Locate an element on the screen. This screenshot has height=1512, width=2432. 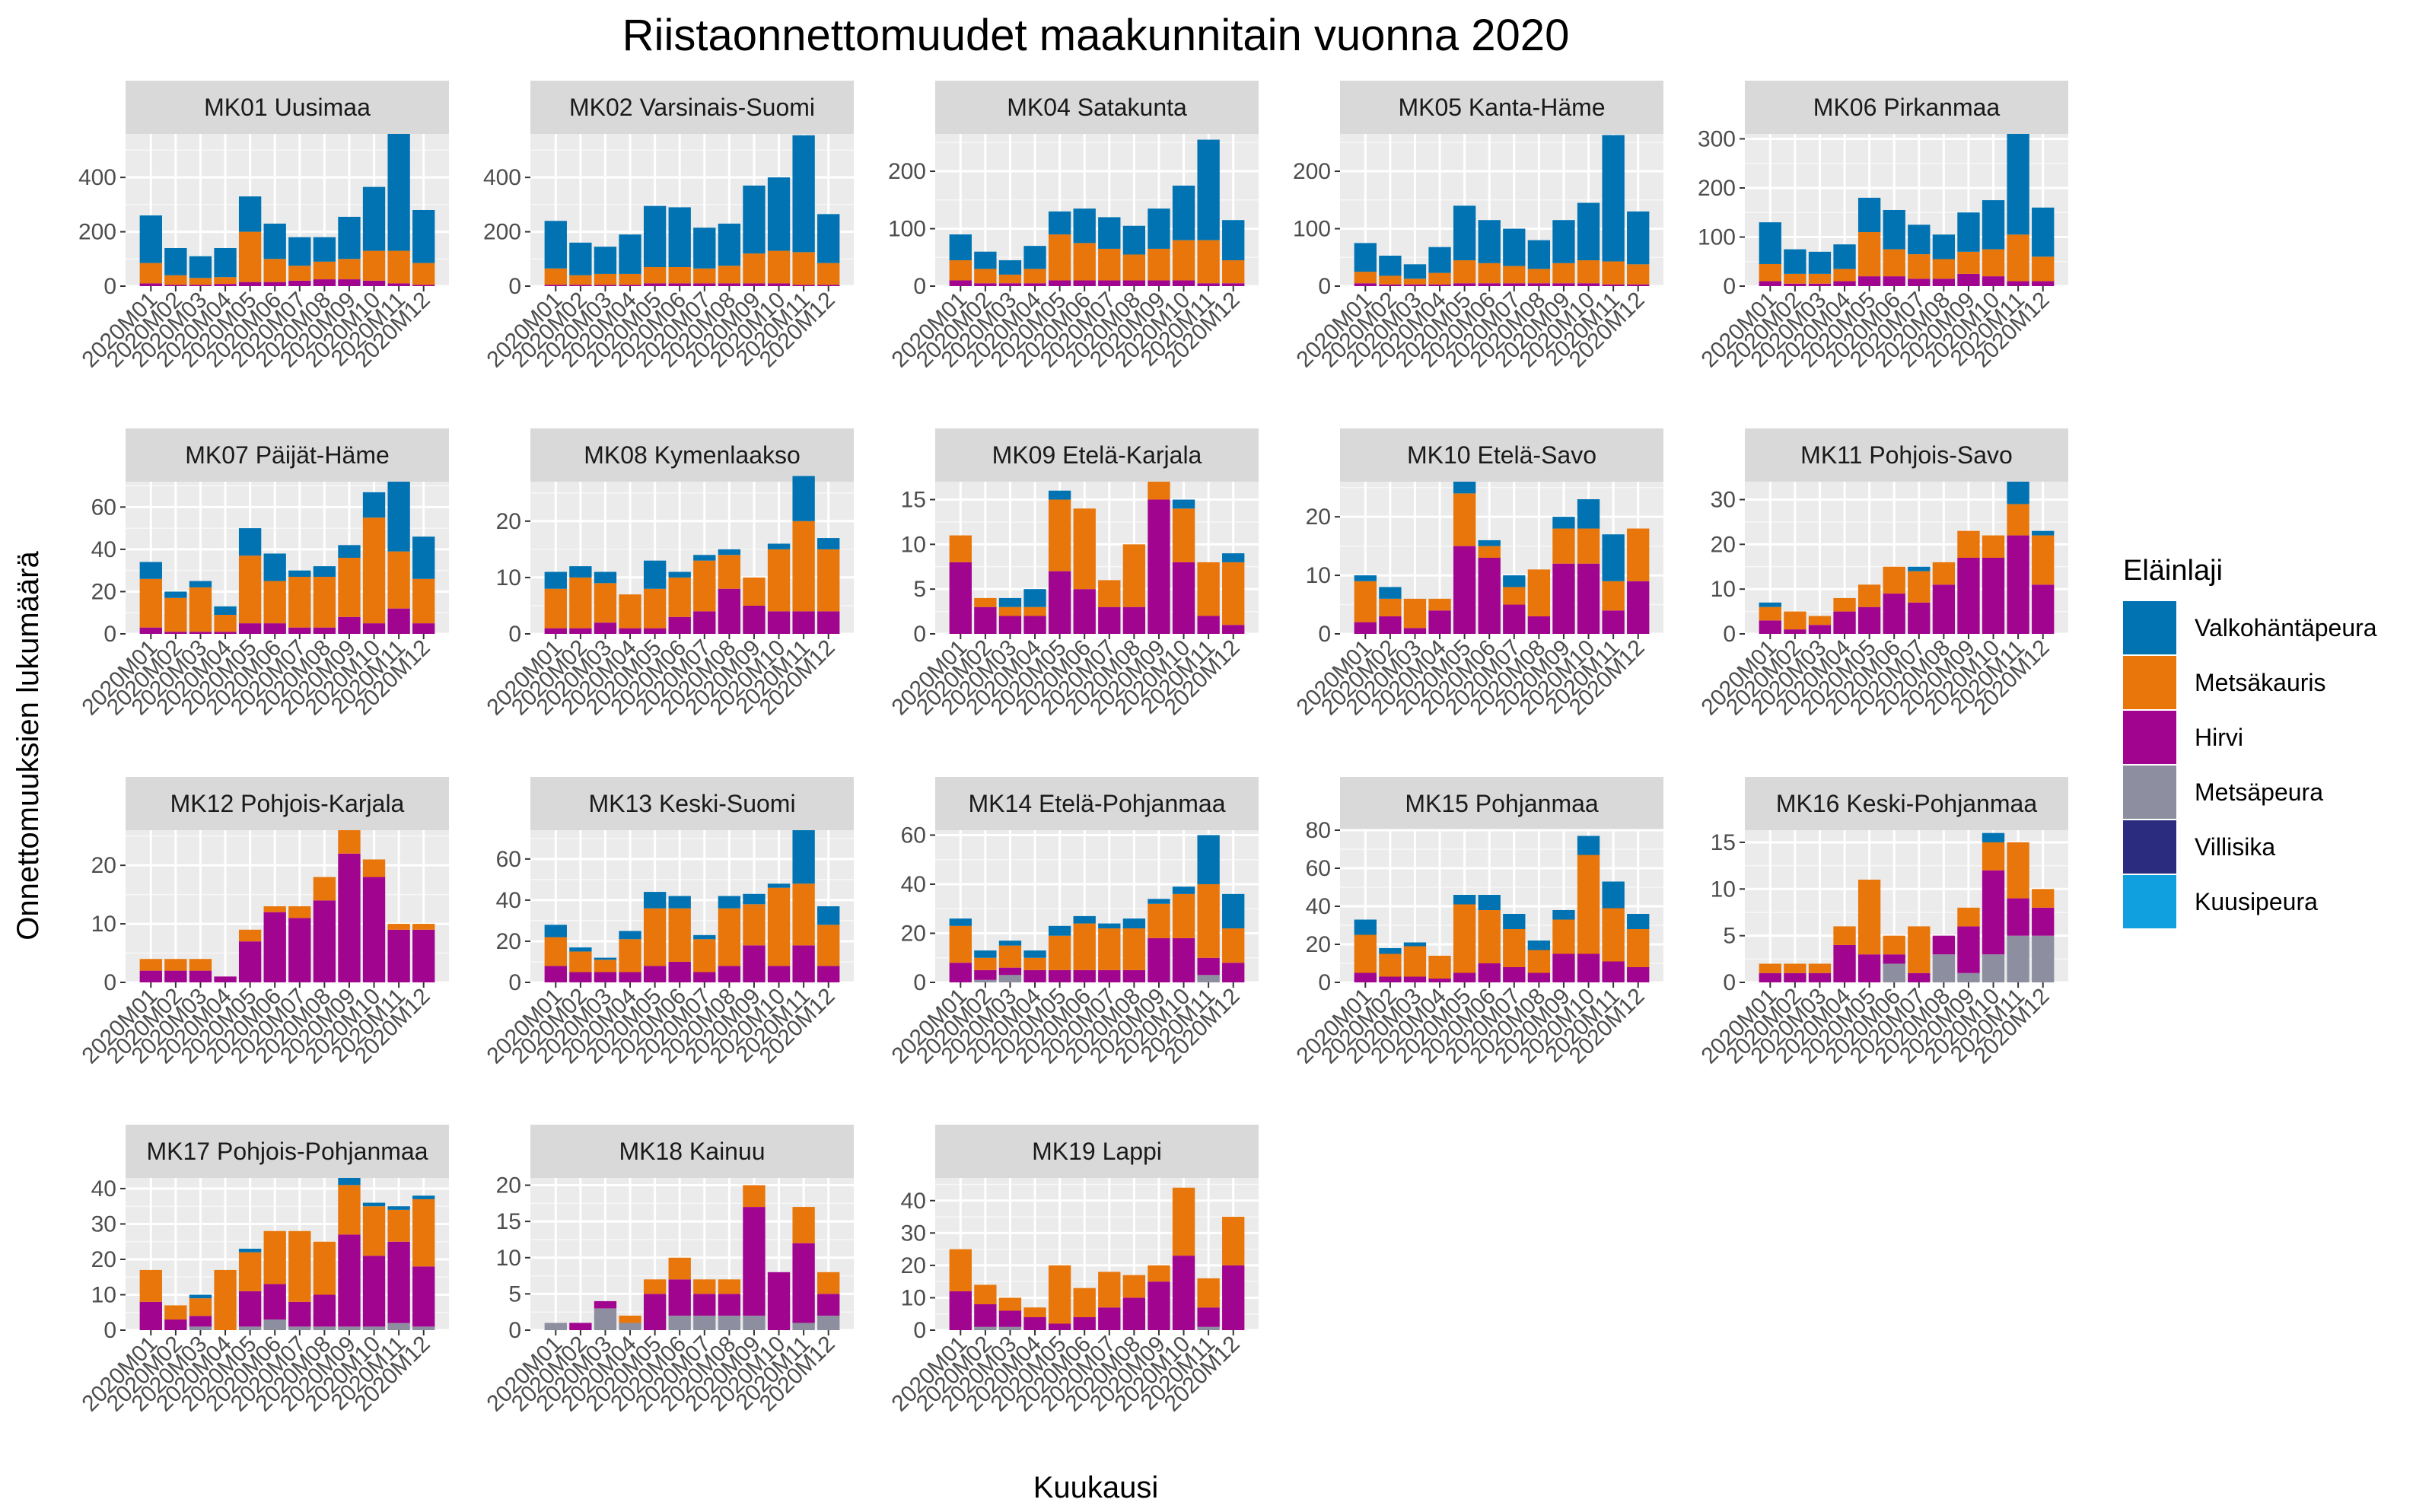
facet-strip-label: MK15 Pohjanmaa is located at coordinates (1502, 803).